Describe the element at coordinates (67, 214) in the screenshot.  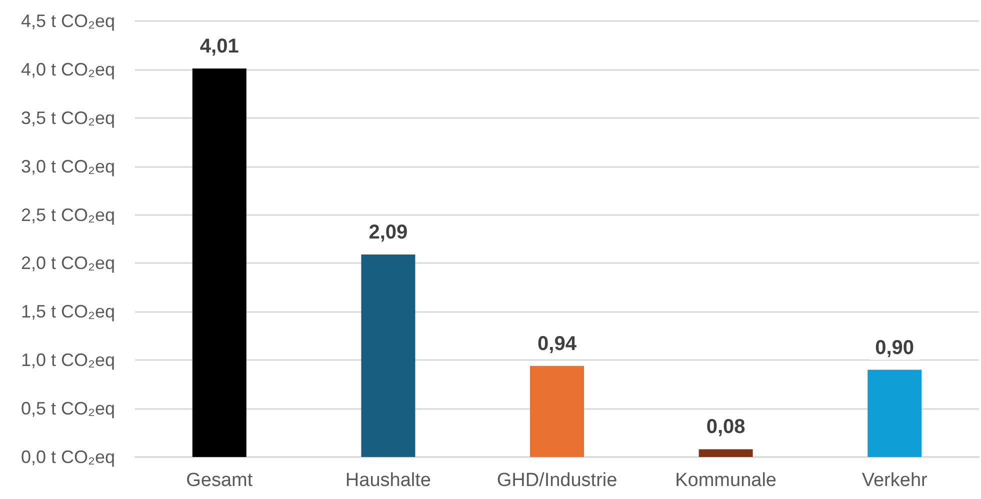
I see `y-tick-label: 2,5 t CO₂eq` at that location.